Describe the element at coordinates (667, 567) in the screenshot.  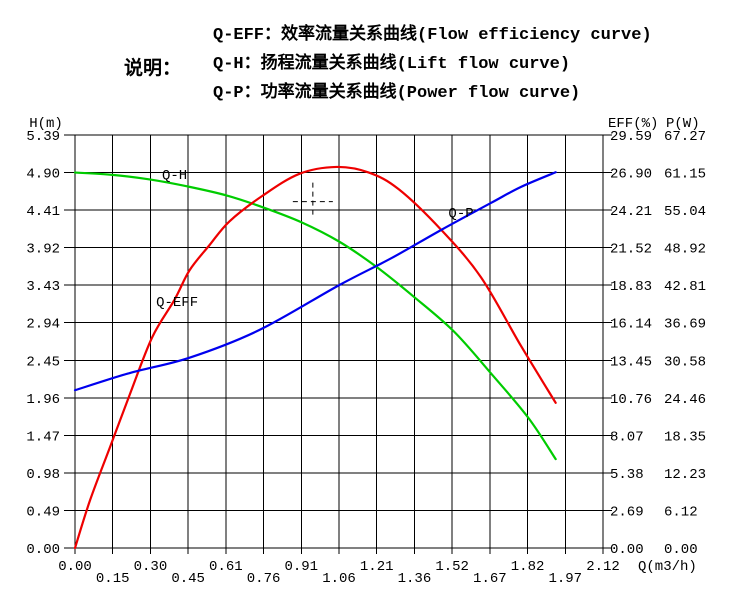
I see `x-axis-title: Q(m3/h)` at that location.